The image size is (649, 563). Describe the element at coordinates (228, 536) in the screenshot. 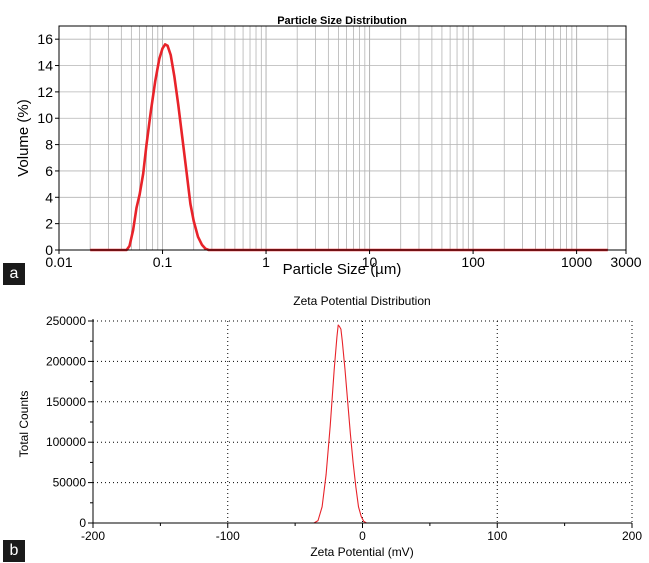

I see `zeta-x-tick-label: -100` at that location.